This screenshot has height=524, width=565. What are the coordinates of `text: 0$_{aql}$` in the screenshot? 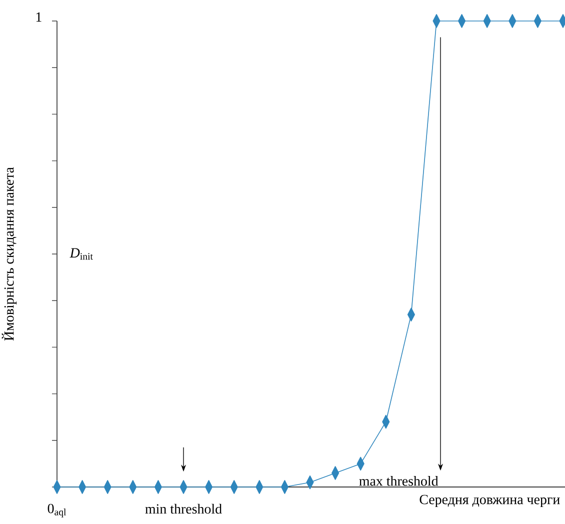 It's located at (57, 511).